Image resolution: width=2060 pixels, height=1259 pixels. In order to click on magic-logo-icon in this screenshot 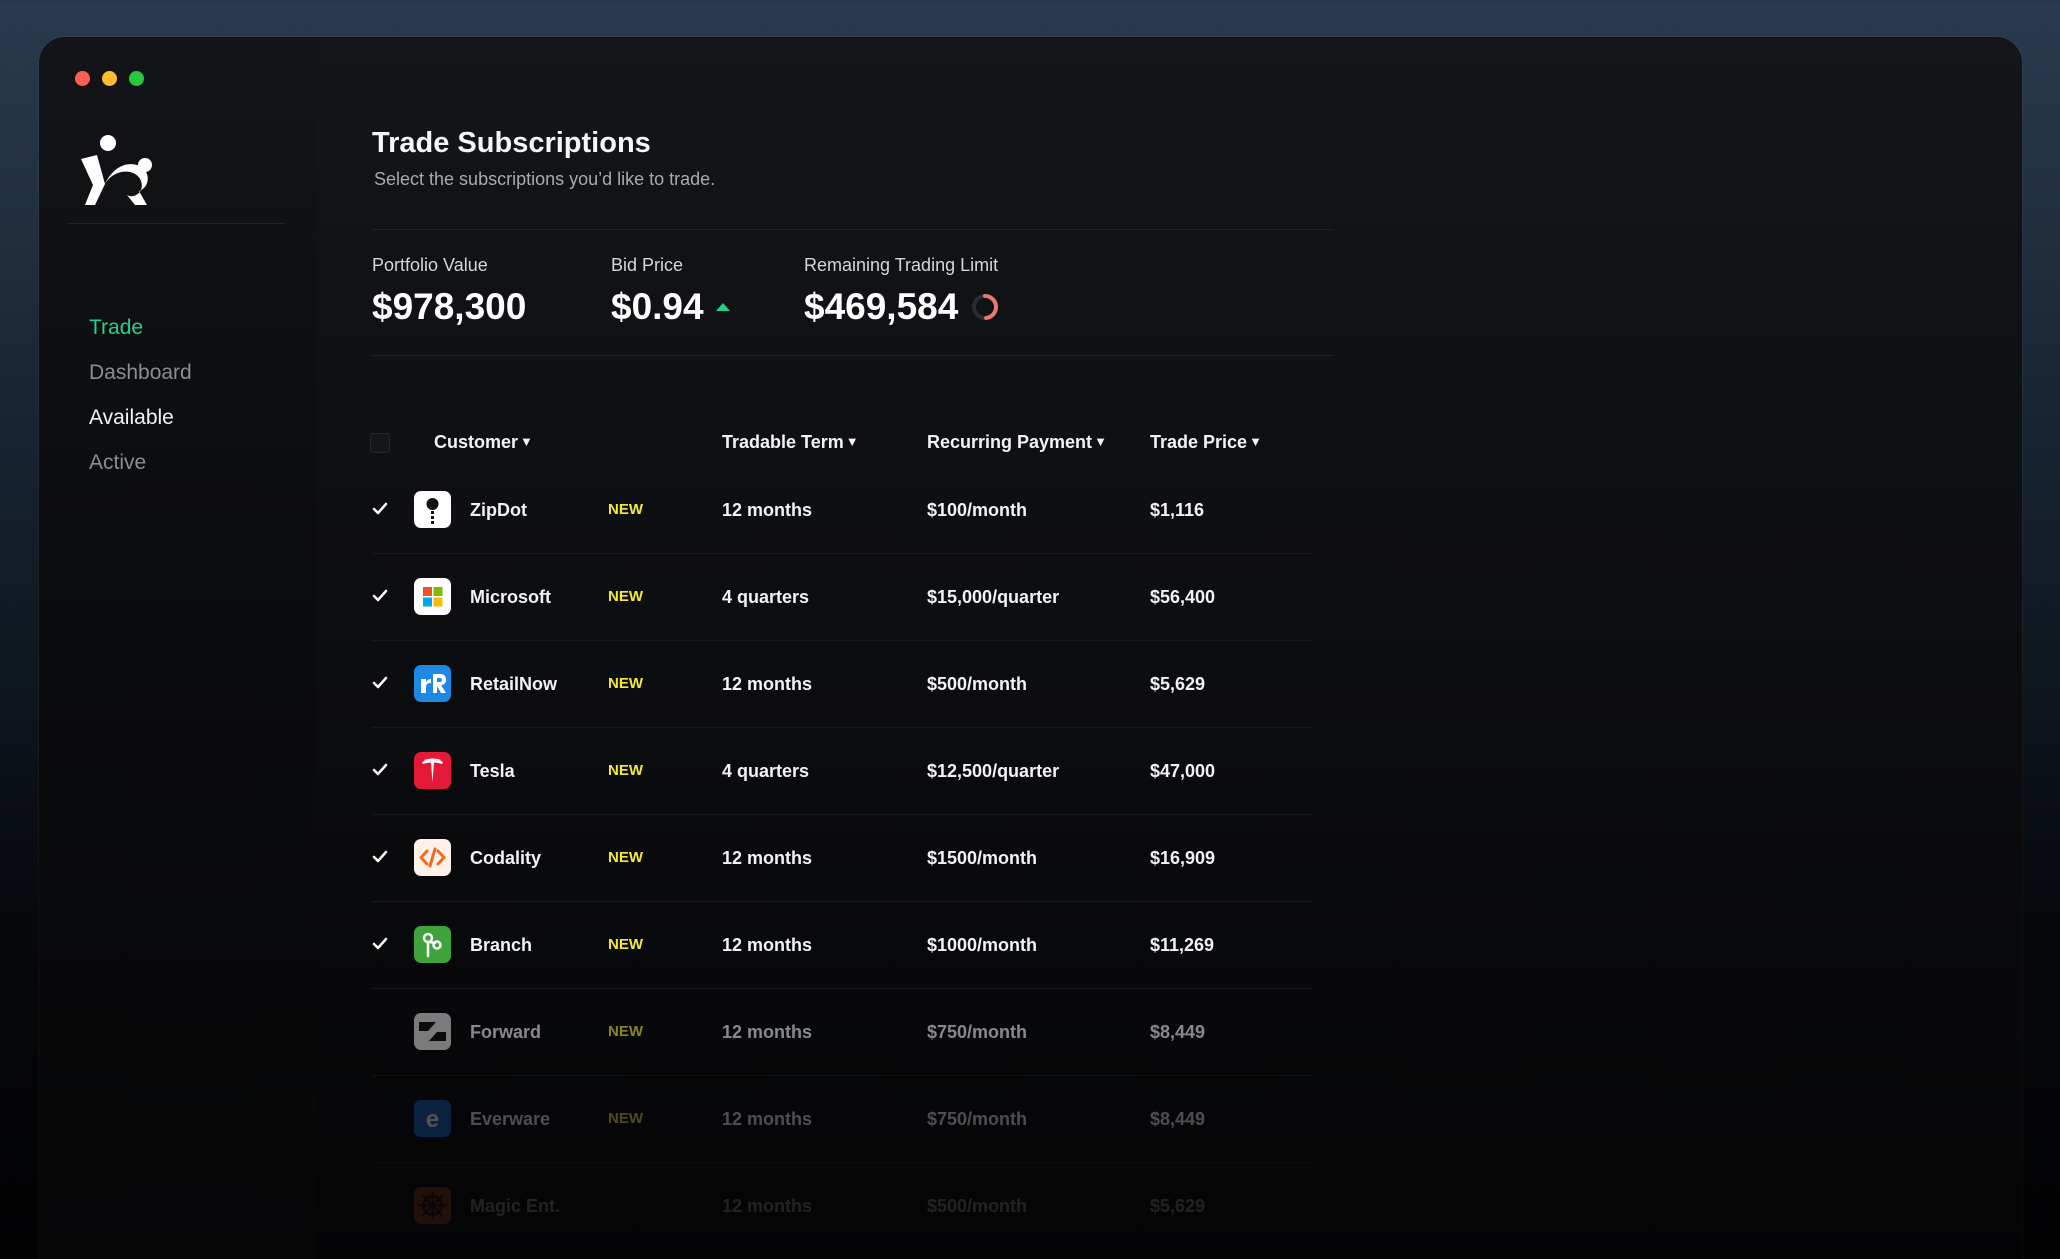, I will do `click(432, 1205)`.